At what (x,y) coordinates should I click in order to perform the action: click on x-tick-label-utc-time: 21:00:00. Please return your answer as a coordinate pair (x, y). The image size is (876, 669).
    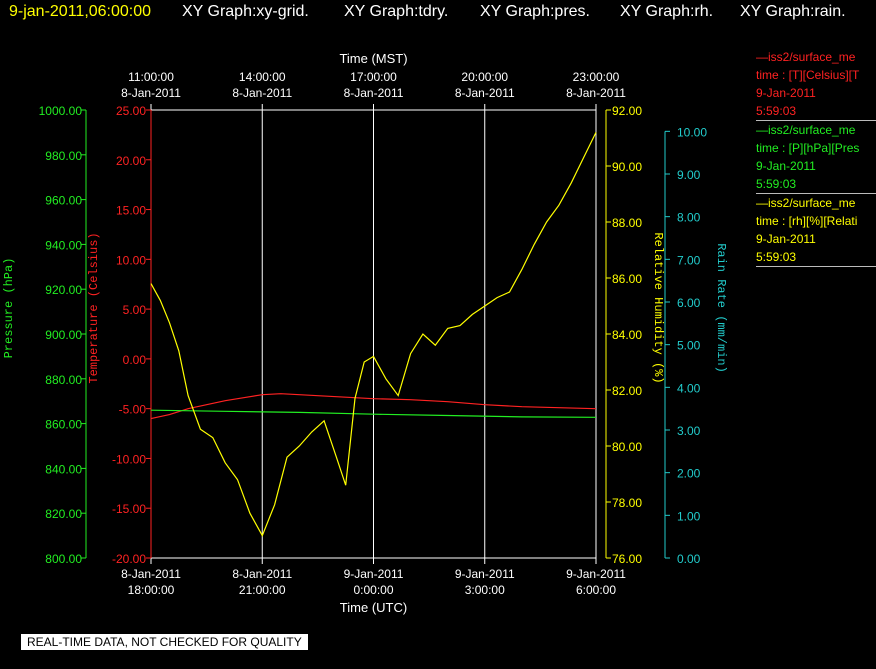
    Looking at the image, I should click on (262, 590).